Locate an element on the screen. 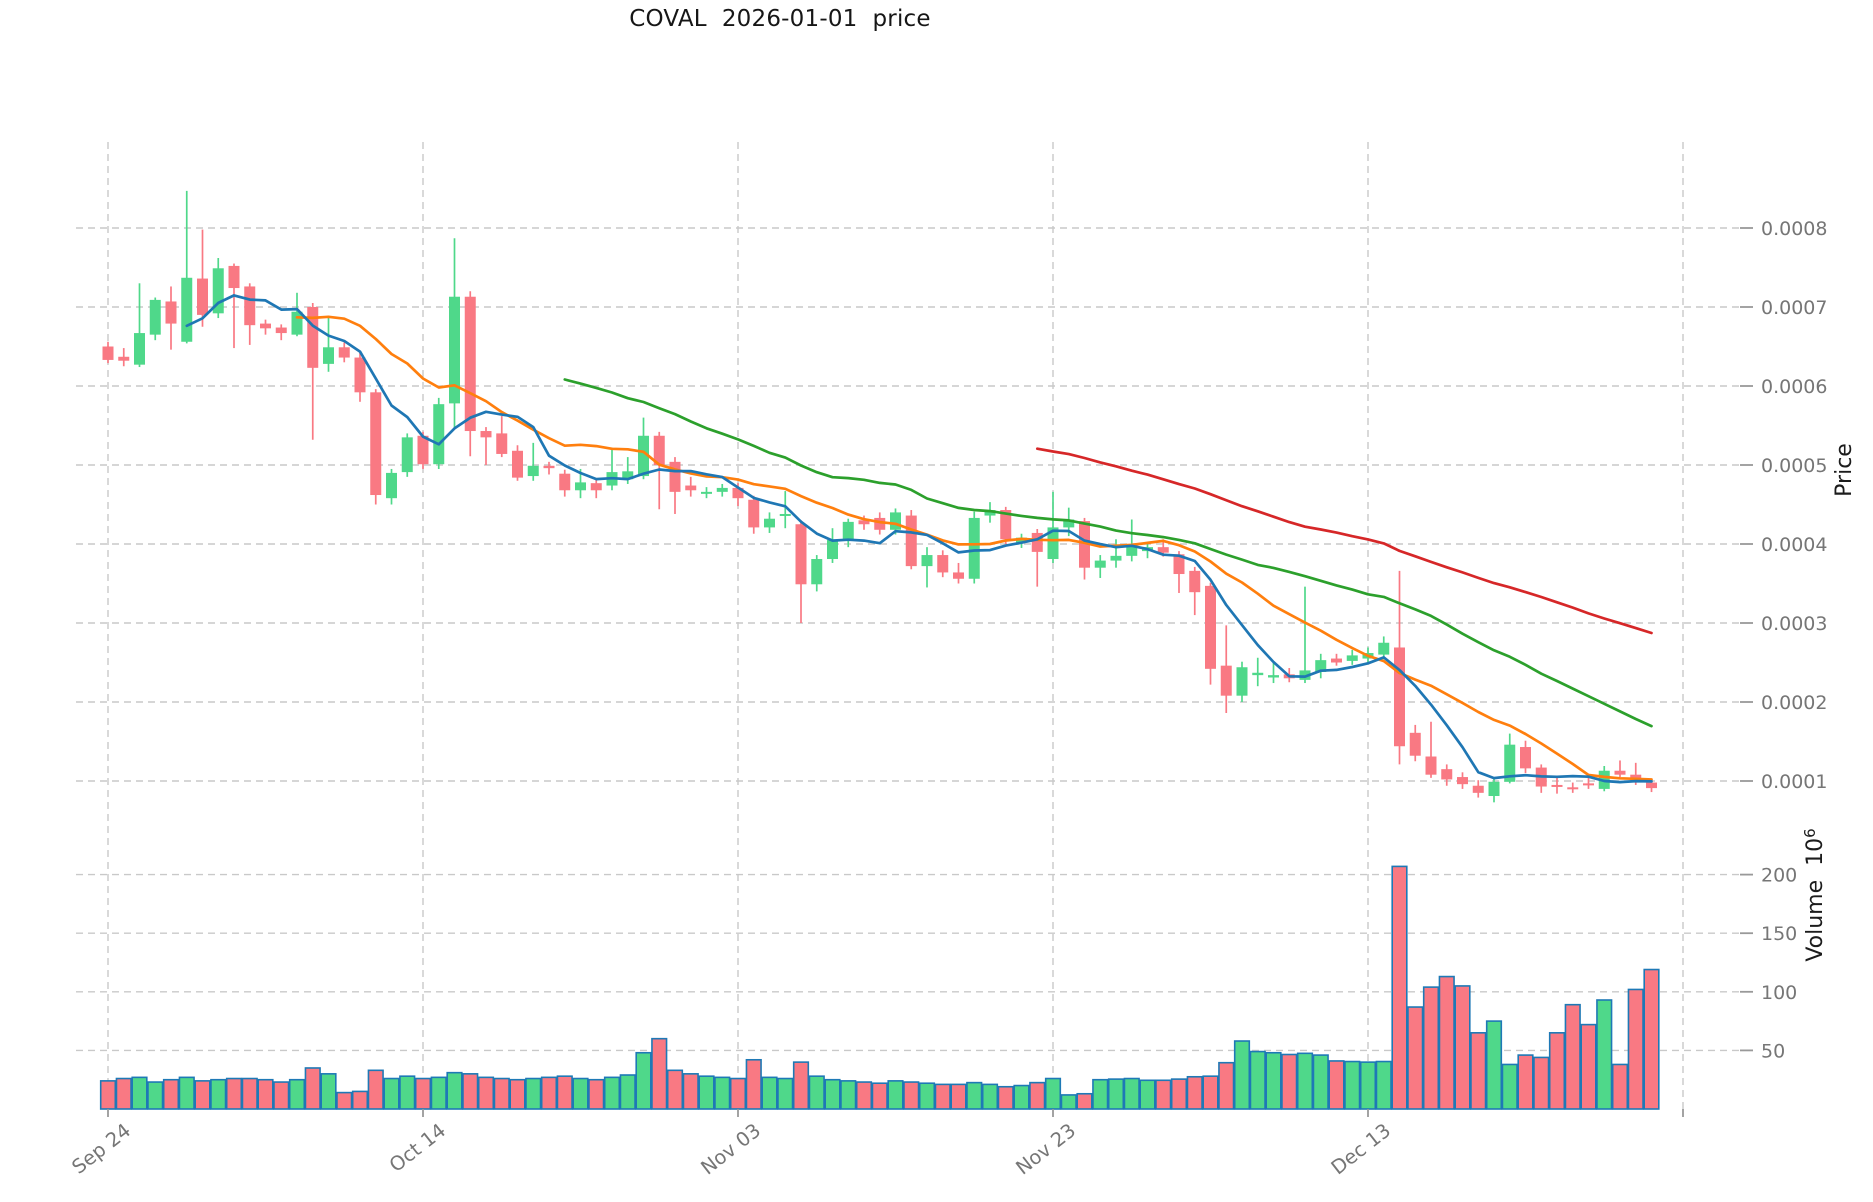 The image size is (1873, 1202). price-tick-label: 0.0002 is located at coordinates (1794, 703).